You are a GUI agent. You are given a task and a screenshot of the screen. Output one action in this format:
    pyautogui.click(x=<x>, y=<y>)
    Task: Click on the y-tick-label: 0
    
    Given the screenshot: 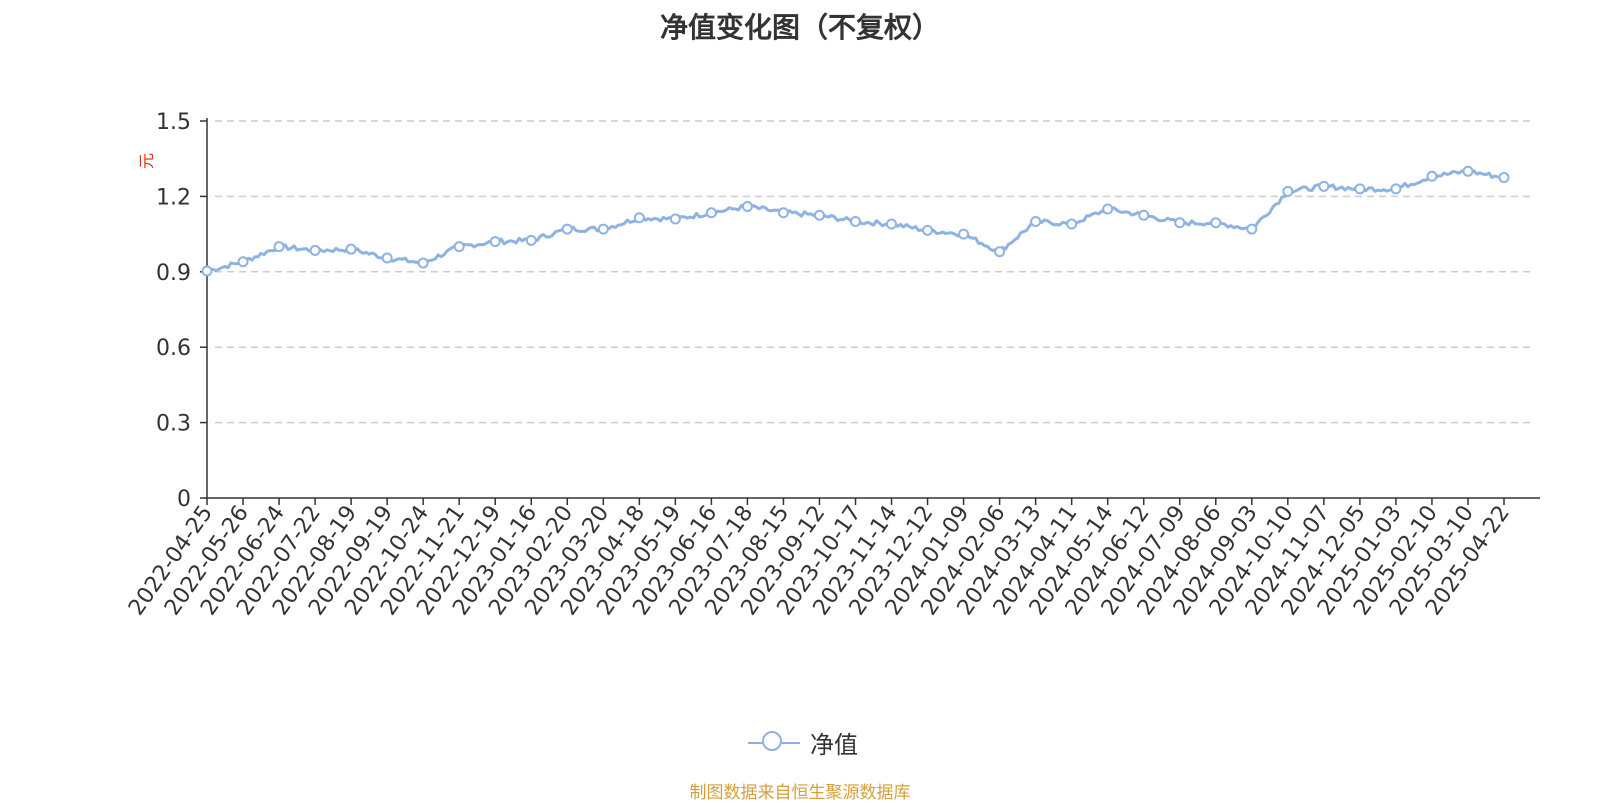 What is the action you would take?
    pyautogui.click(x=184, y=499)
    